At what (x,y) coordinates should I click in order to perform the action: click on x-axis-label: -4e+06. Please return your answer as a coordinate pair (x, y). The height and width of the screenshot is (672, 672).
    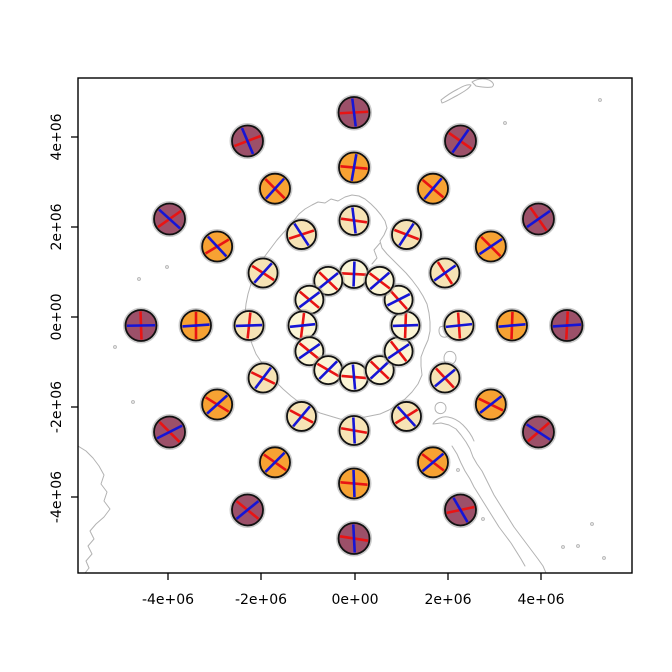
    Looking at the image, I should click on (168, 600).